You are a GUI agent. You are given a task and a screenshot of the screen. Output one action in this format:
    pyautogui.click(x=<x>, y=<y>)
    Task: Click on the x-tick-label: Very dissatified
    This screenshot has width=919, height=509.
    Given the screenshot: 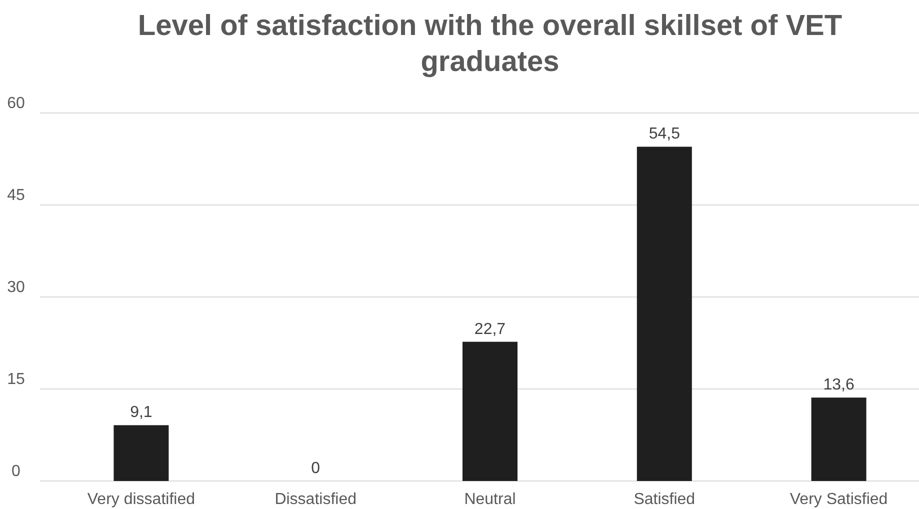 What is the action you would take?
    pyautogui.click(x=141, y=499)
    